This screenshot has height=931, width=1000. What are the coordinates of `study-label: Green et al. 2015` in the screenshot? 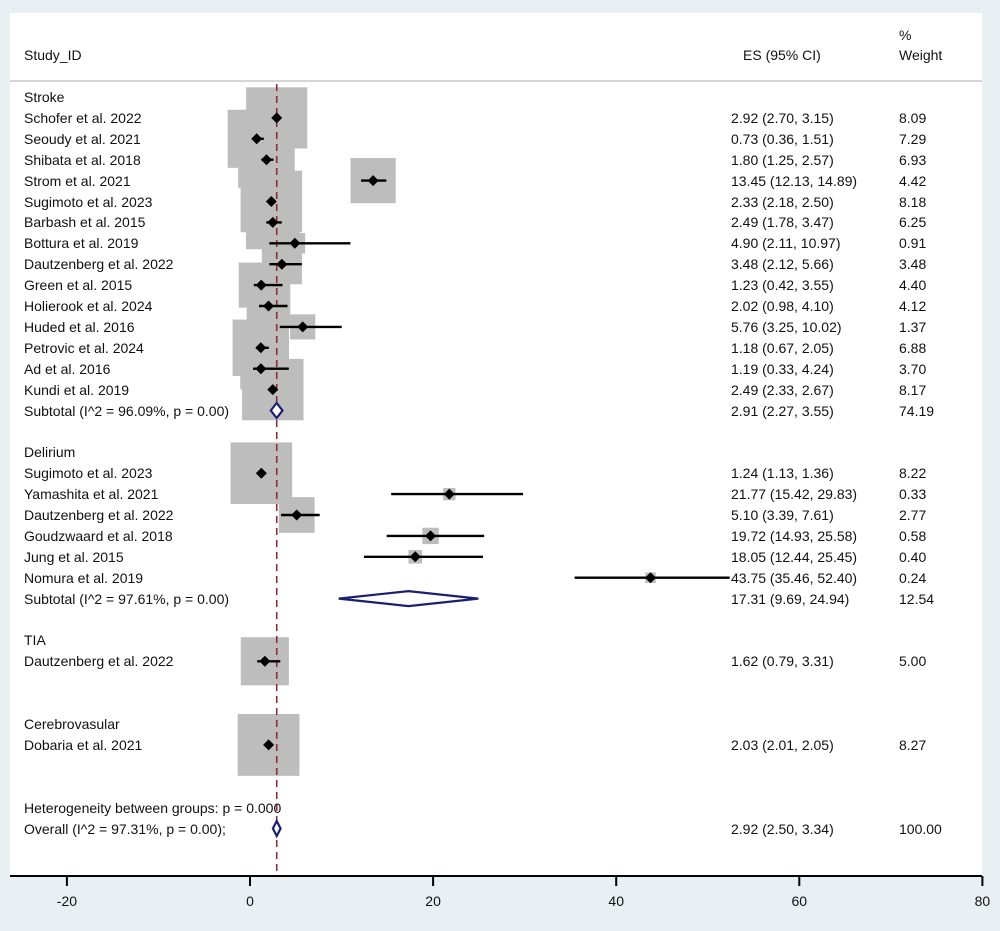 It's located at (78, 285).